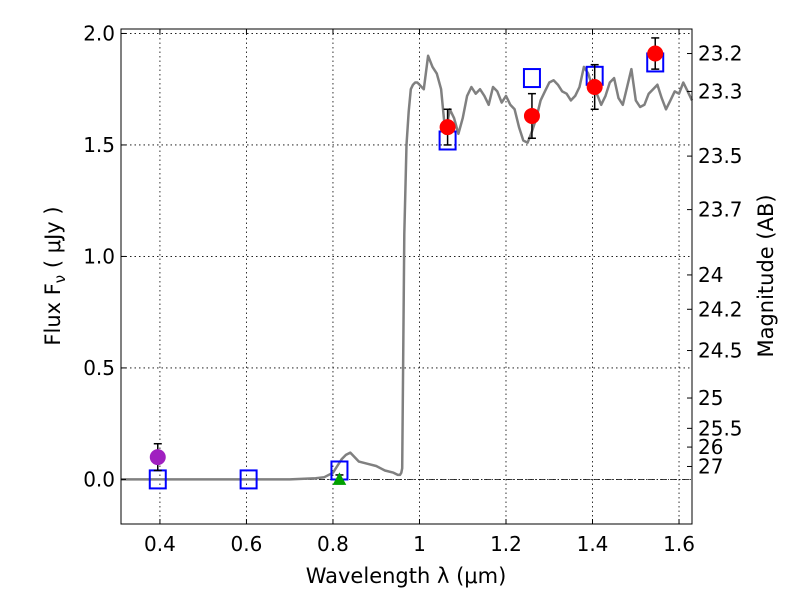 The image size is (800, 600). Describe the element at coordinates (679, 544) in the screenshot. I see `x-tick-label: 1.6` at that location.